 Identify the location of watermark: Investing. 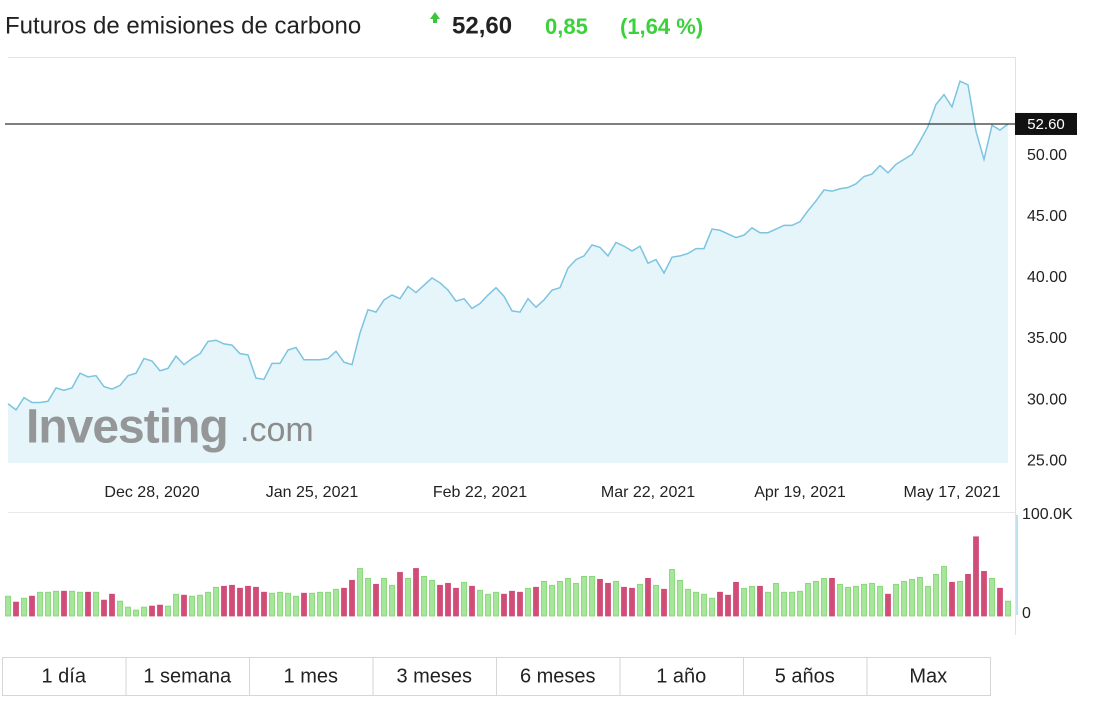
(127, 427).